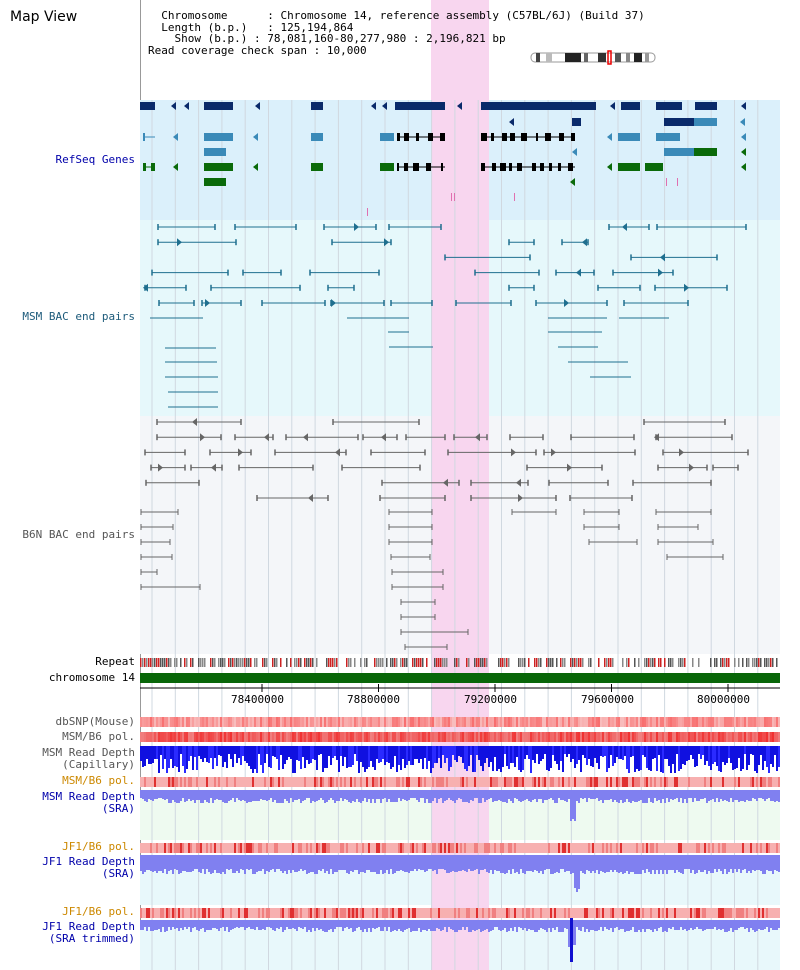 The image size is (800, 970). Describe the element at coordinates (662, 257) in the screenshot. I see `msm-bac-end-arrow` at that location.